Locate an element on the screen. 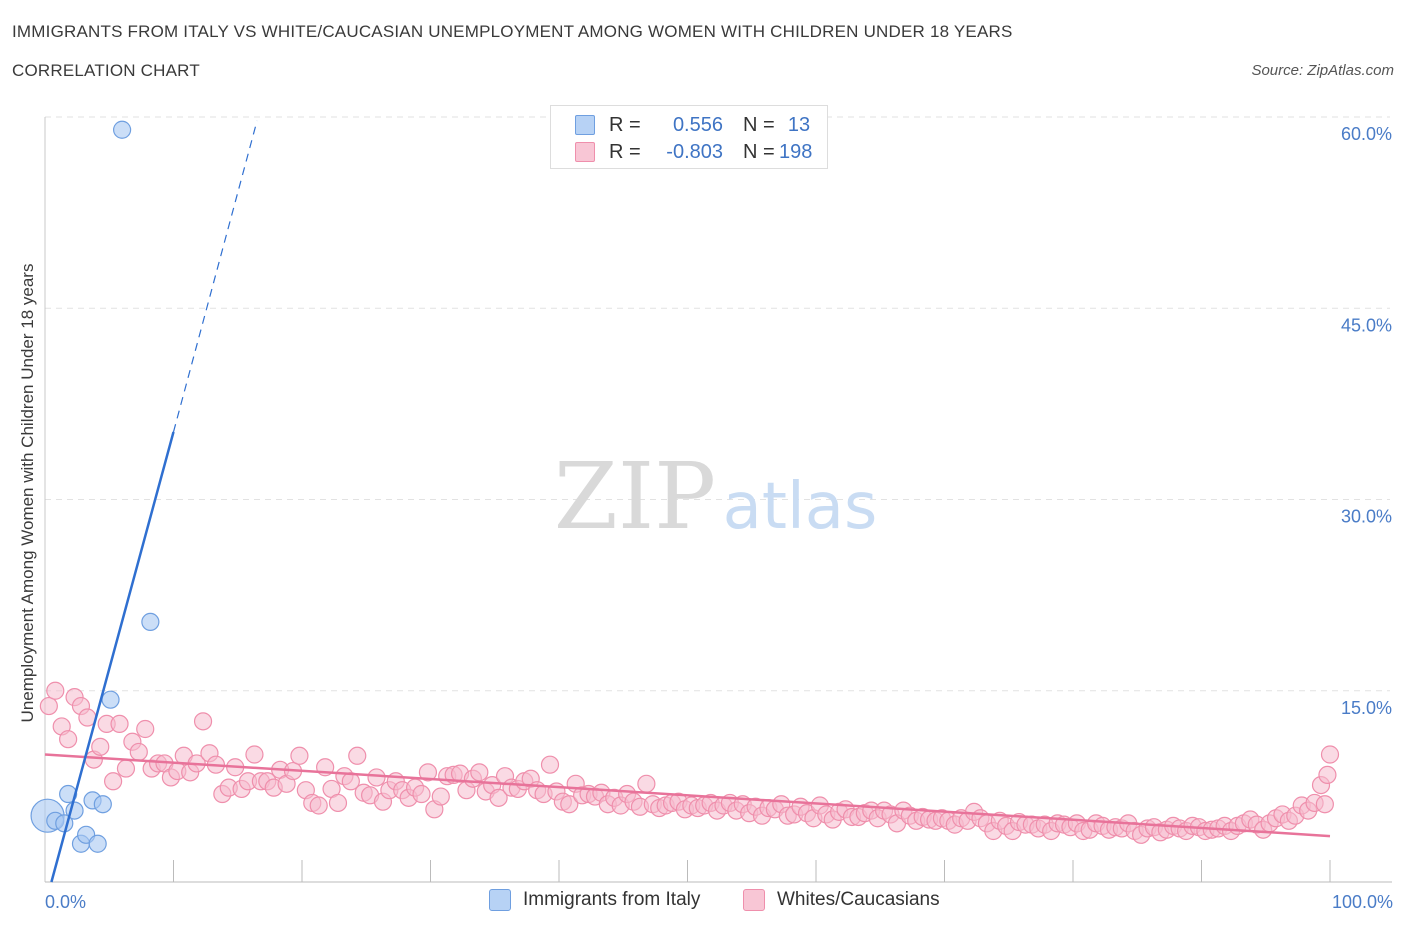  chart-subtitle: CORRELATION CHART is located at coordinates (106, 70).